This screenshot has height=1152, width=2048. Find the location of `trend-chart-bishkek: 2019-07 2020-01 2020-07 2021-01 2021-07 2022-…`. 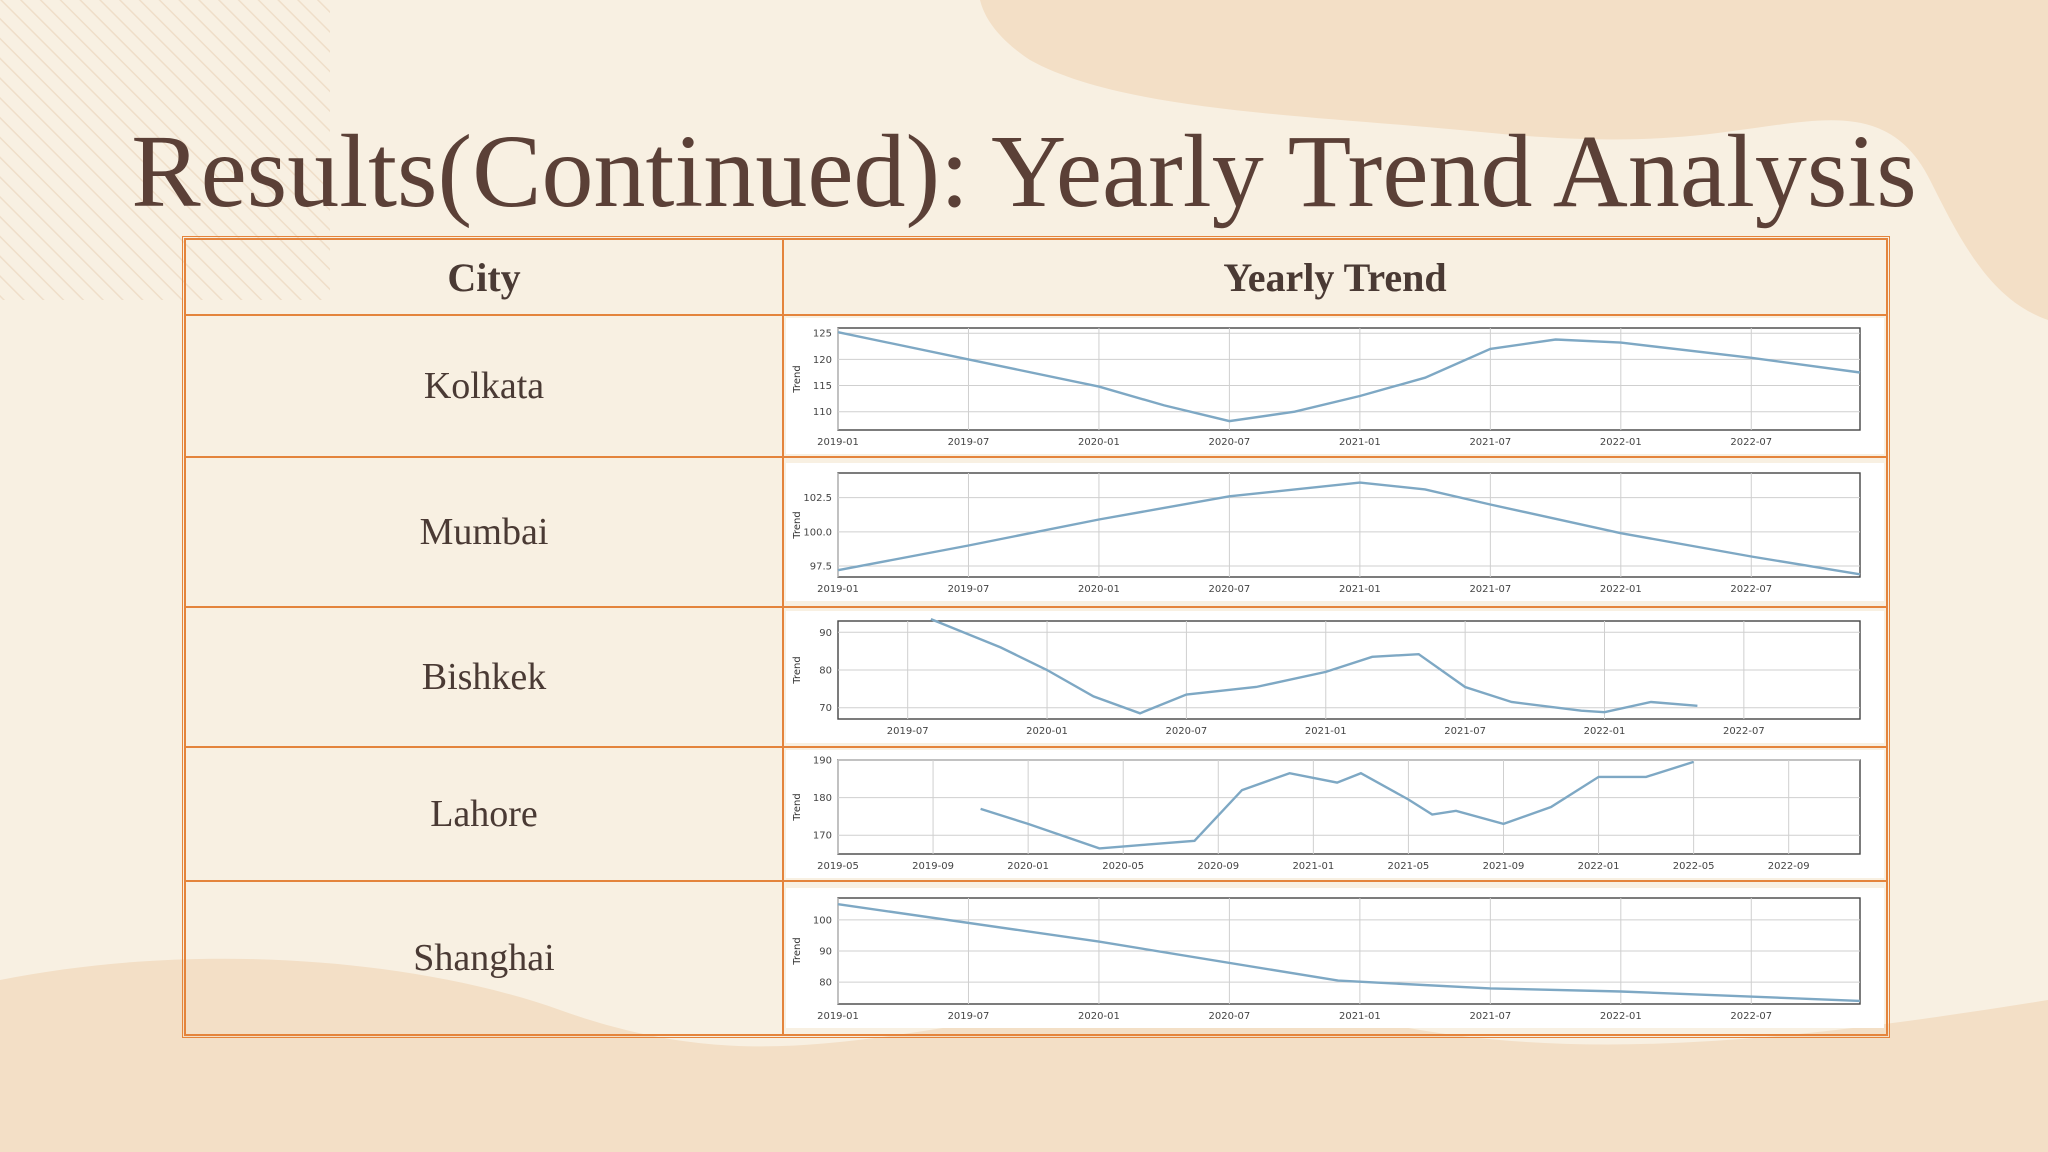

trend-chart-bishkek: 2019-07 2020-01 2020-07 2021-01 2021-07 2022-… is located at coordinates (1335, 677).